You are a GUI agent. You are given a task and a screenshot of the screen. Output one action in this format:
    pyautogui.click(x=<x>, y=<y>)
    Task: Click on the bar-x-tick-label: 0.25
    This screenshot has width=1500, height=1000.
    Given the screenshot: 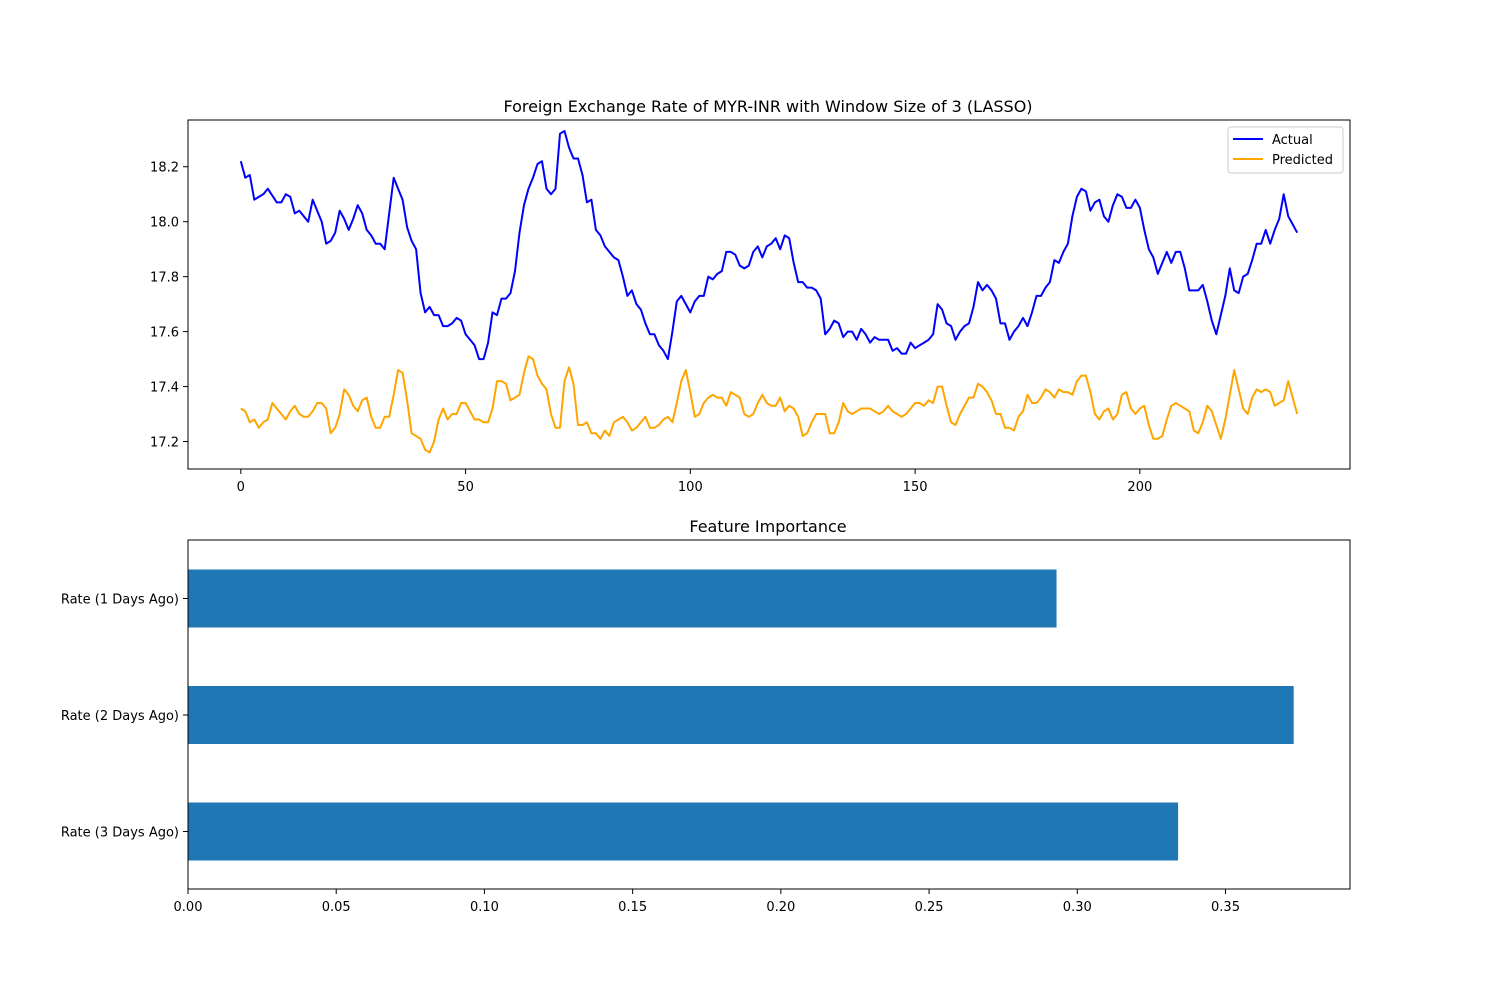 What is the action you would take?
    pyautogui.click(x=929, y=907)
    